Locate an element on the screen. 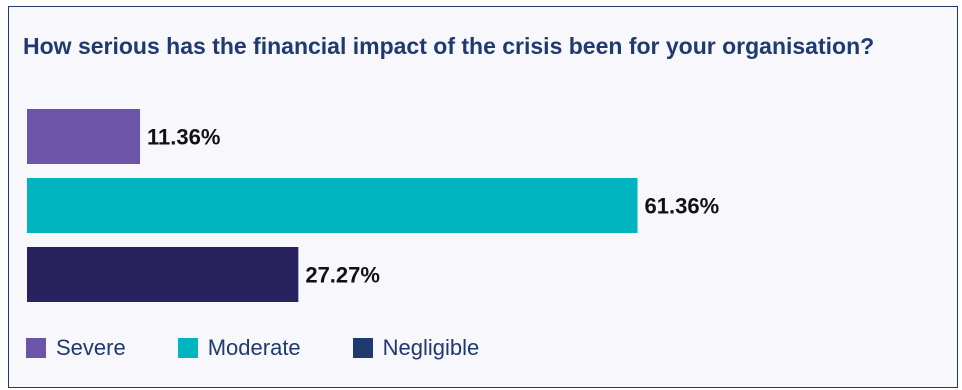  legend-item-severe: Severe is located at coordinates (76, 348).